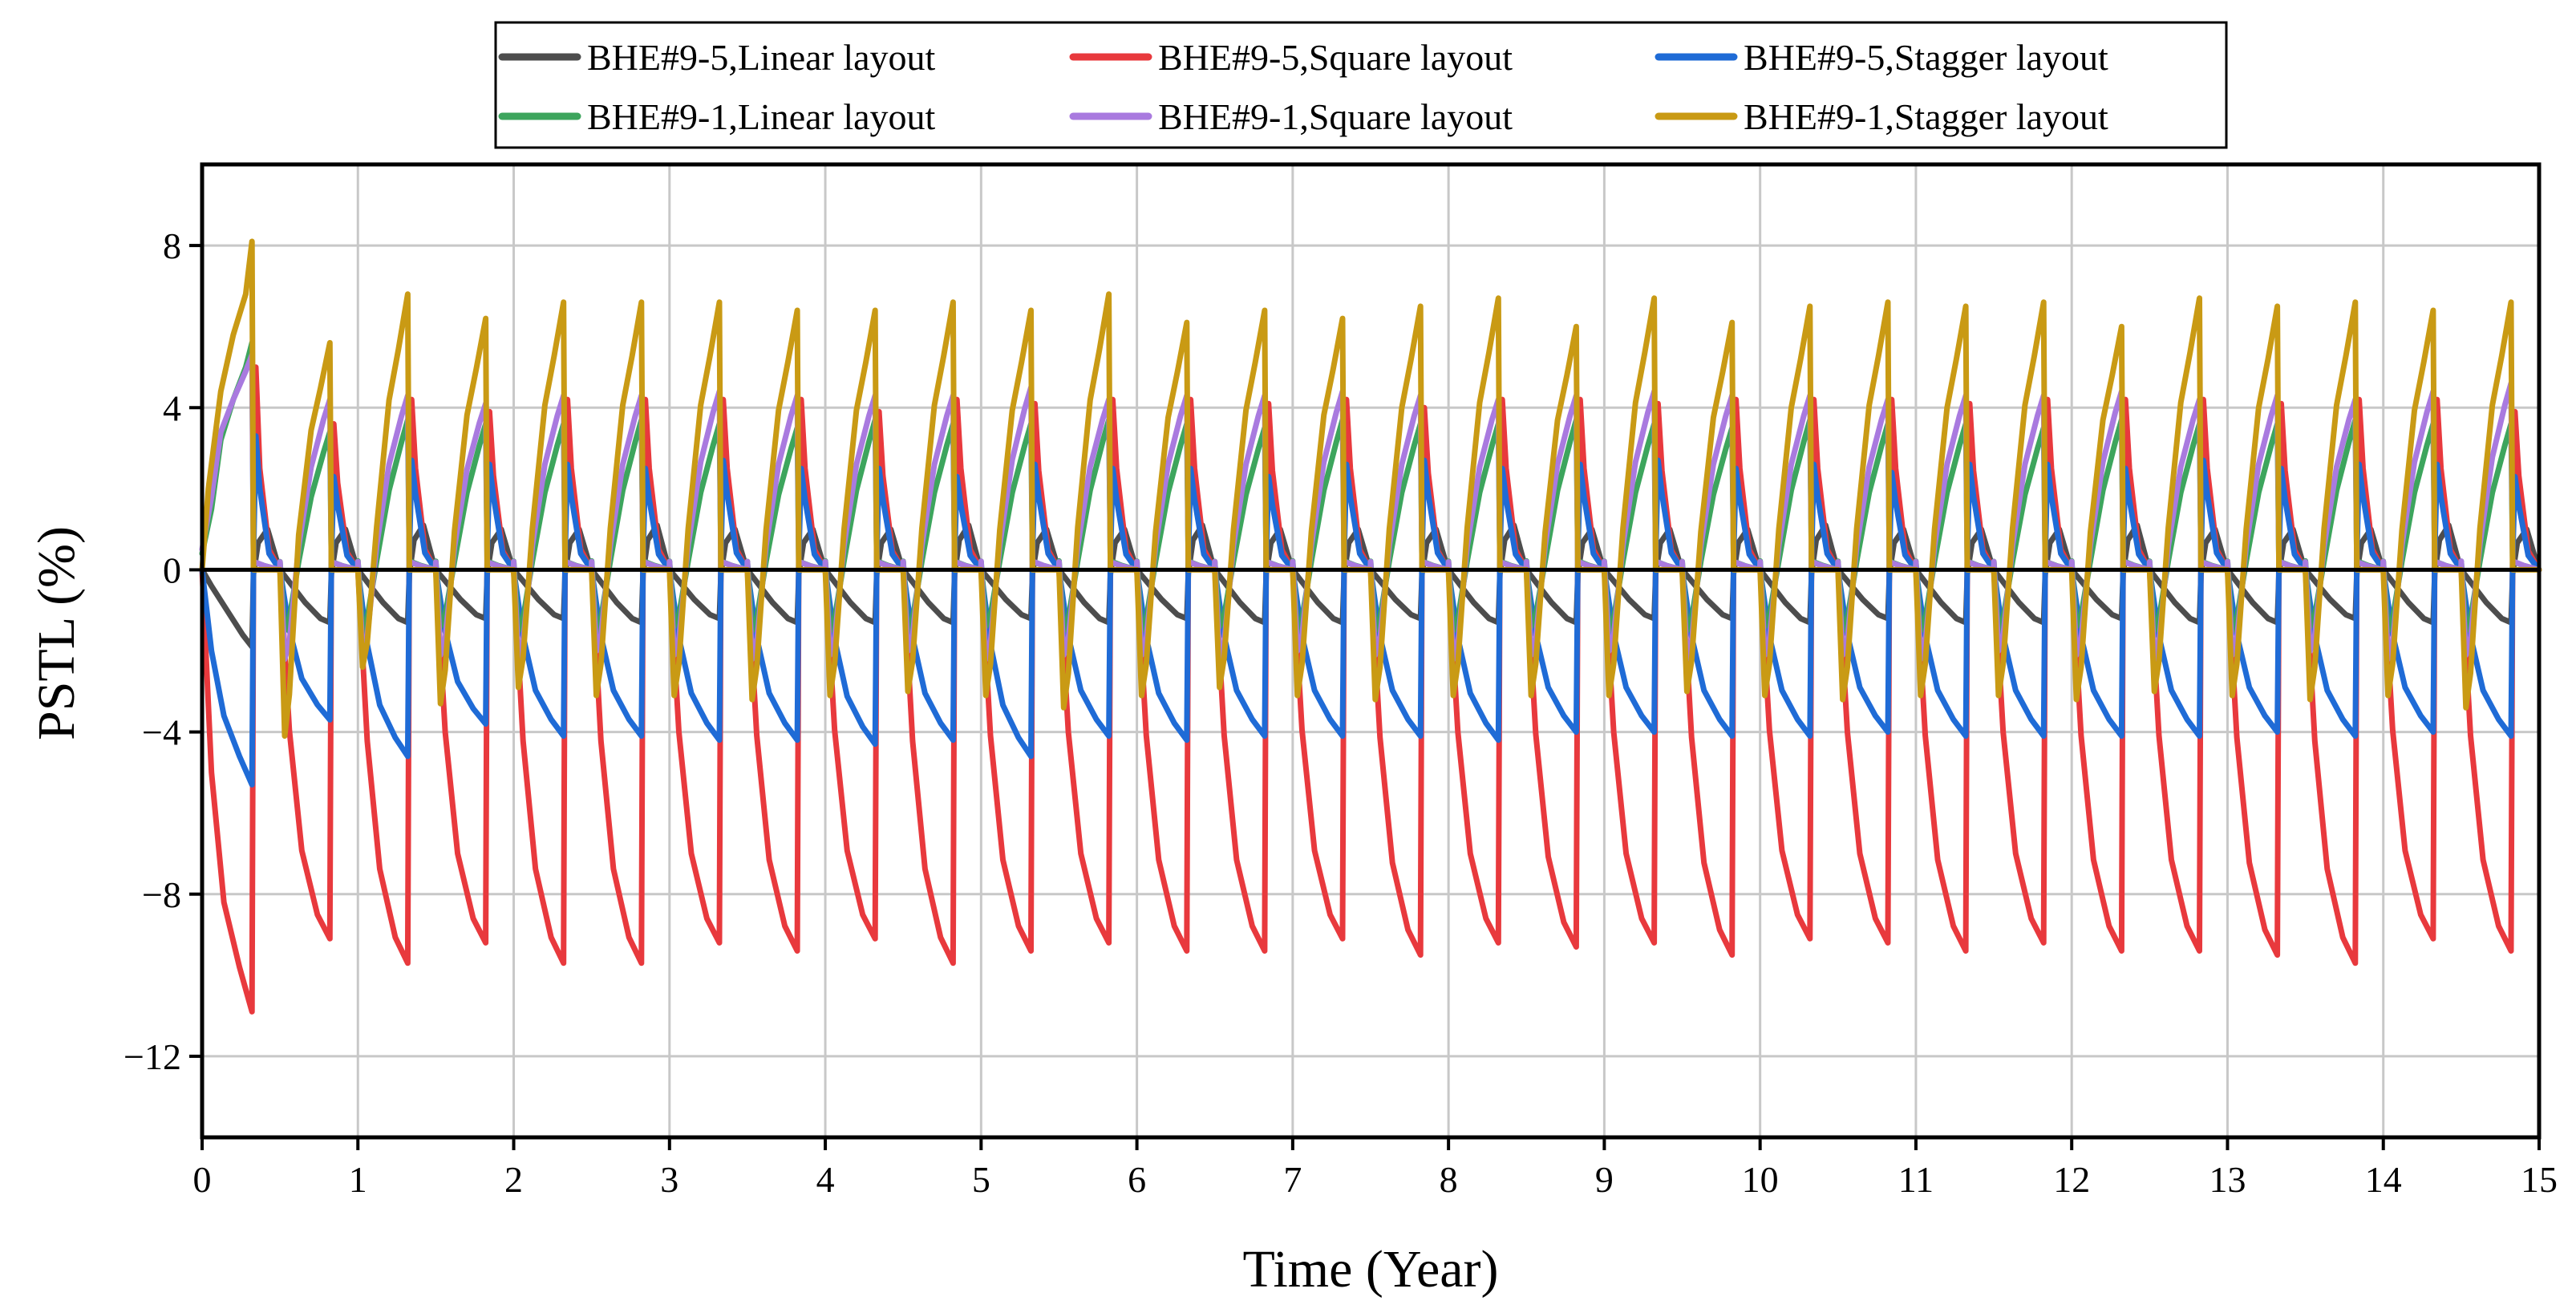 The width and height of the screenshot is (2576, 1309). Describe the element at coordinates (761, 57) in the screenshot. I see `legend-label-bhe-9-5-linear-layout: BHE#9-5,Linear layout` at that location.